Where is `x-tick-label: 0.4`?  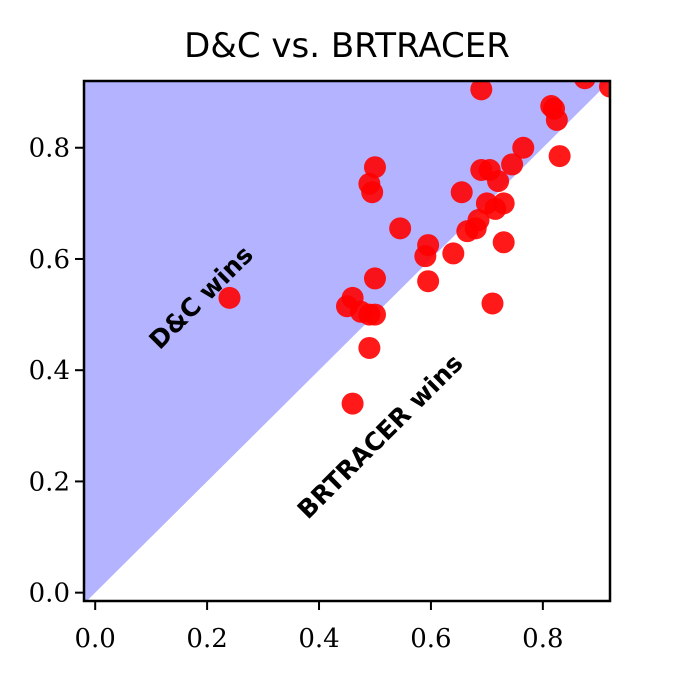 x-tick-label: 0.4 is located at coordinates (318, 639).